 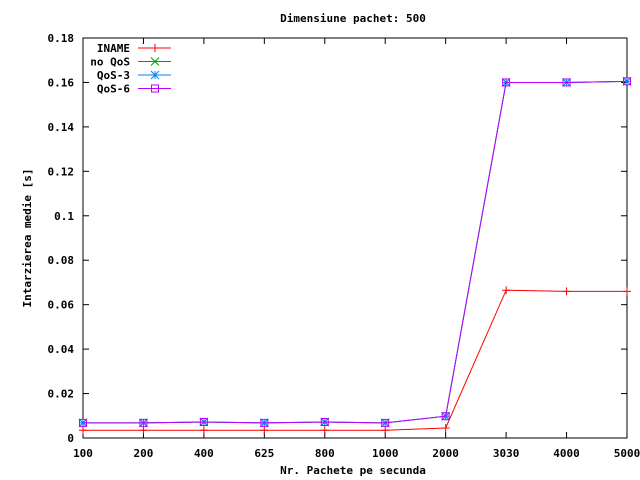 I want to click on x-tick-label: 4000, so click(x=566, y=453).